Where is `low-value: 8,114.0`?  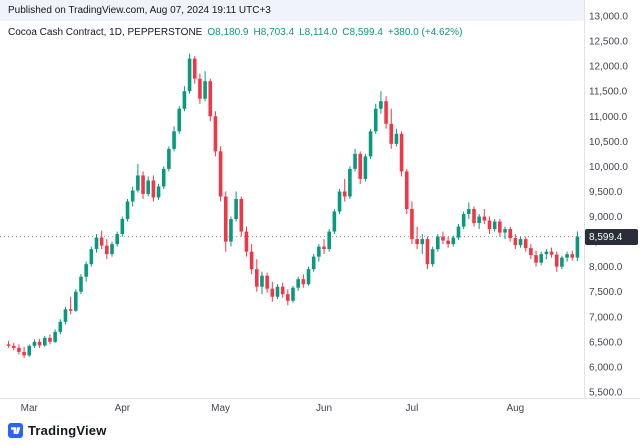 low-value: 8,114.0 is located at coordinates (321, 32).